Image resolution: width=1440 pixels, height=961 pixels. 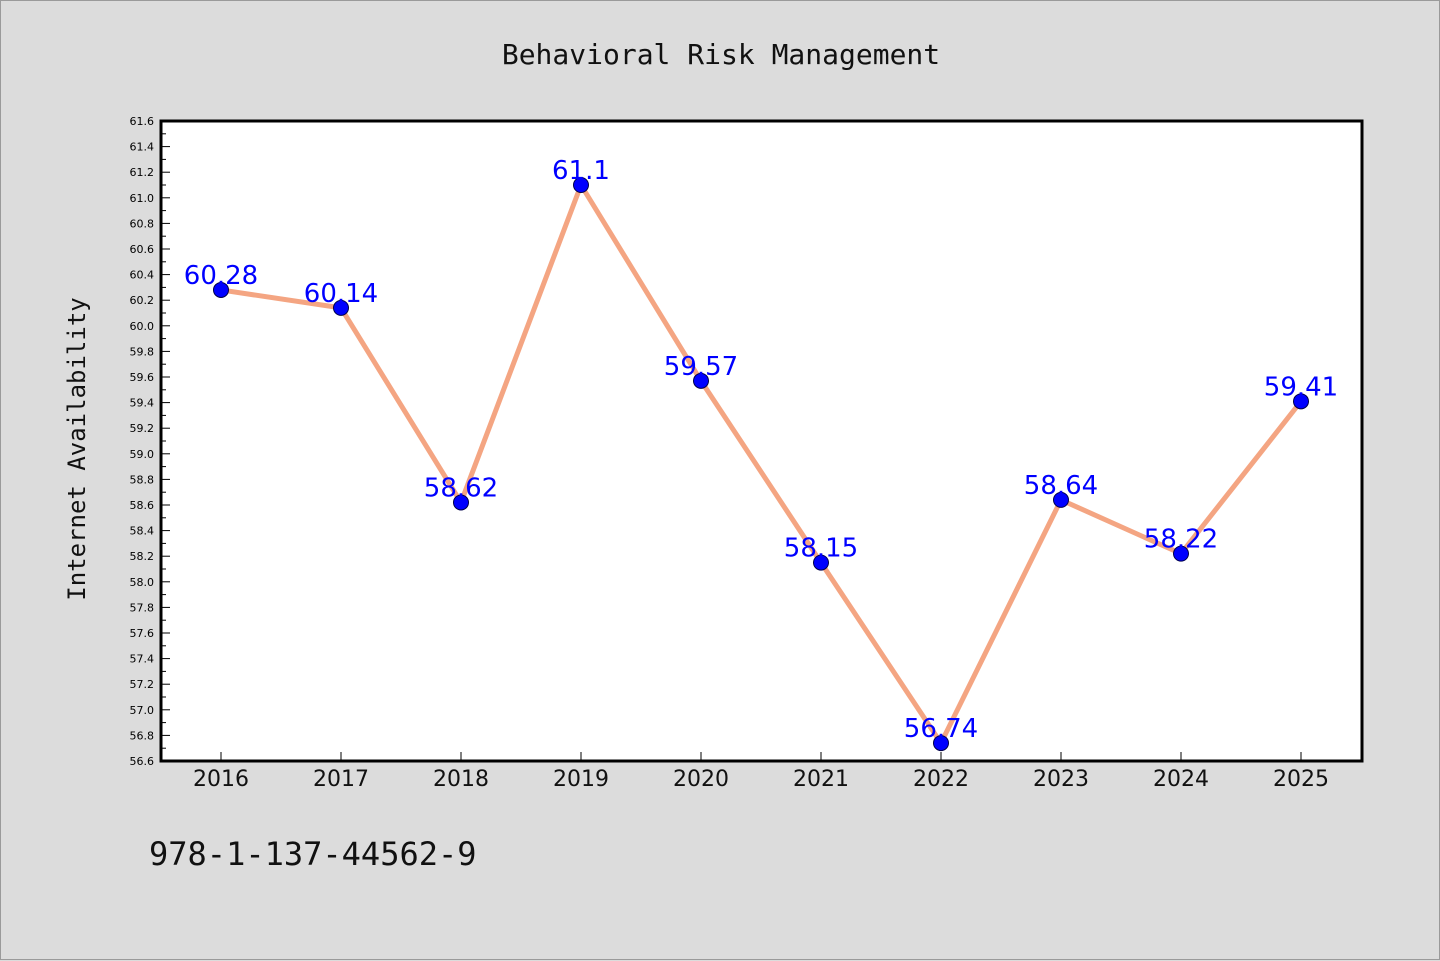 I want to click on x-tick-label: 2016, so click(x=221, y=779).